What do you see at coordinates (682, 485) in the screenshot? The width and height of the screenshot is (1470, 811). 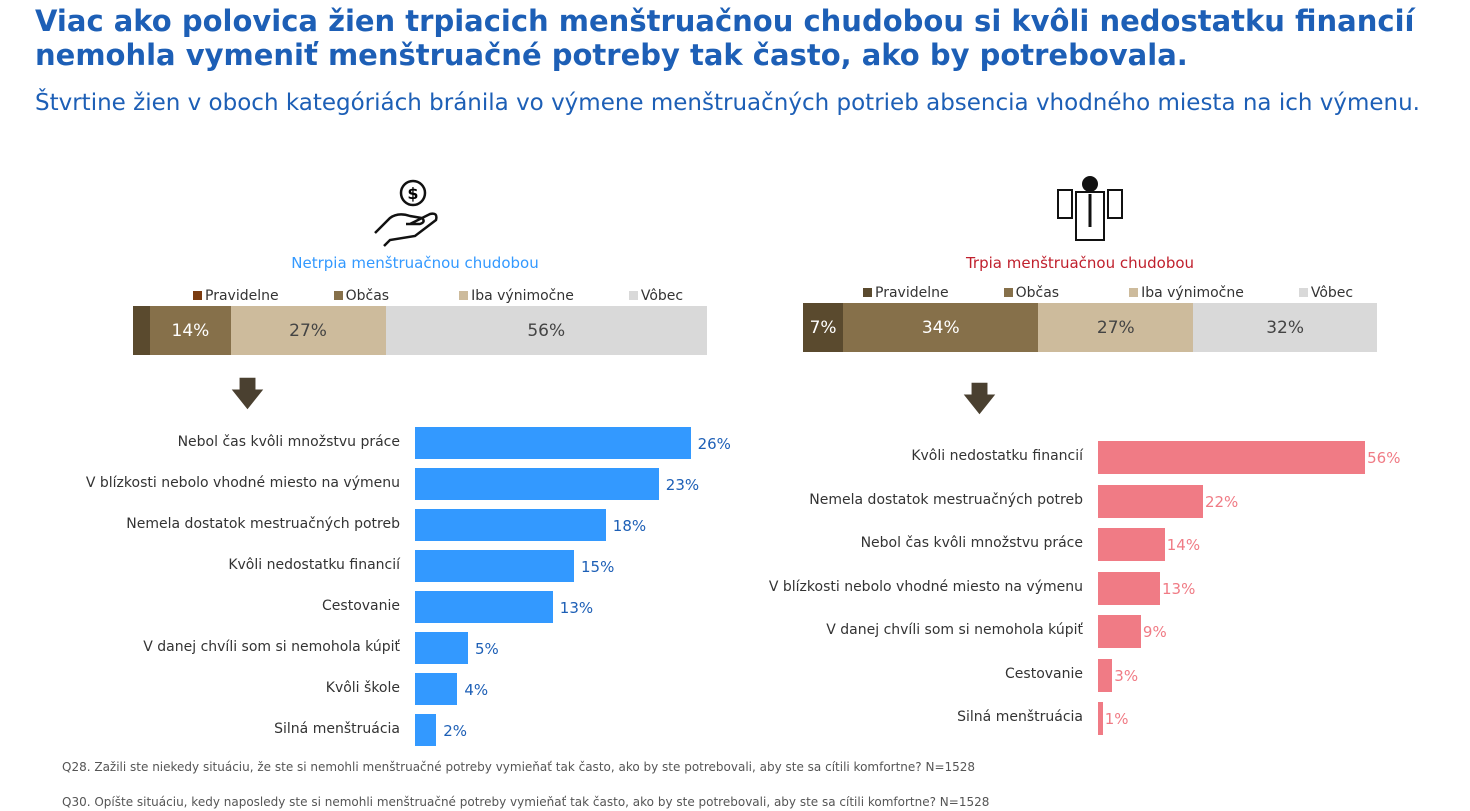 I see `bar-value: 23%` at bounding box center [682, 485].